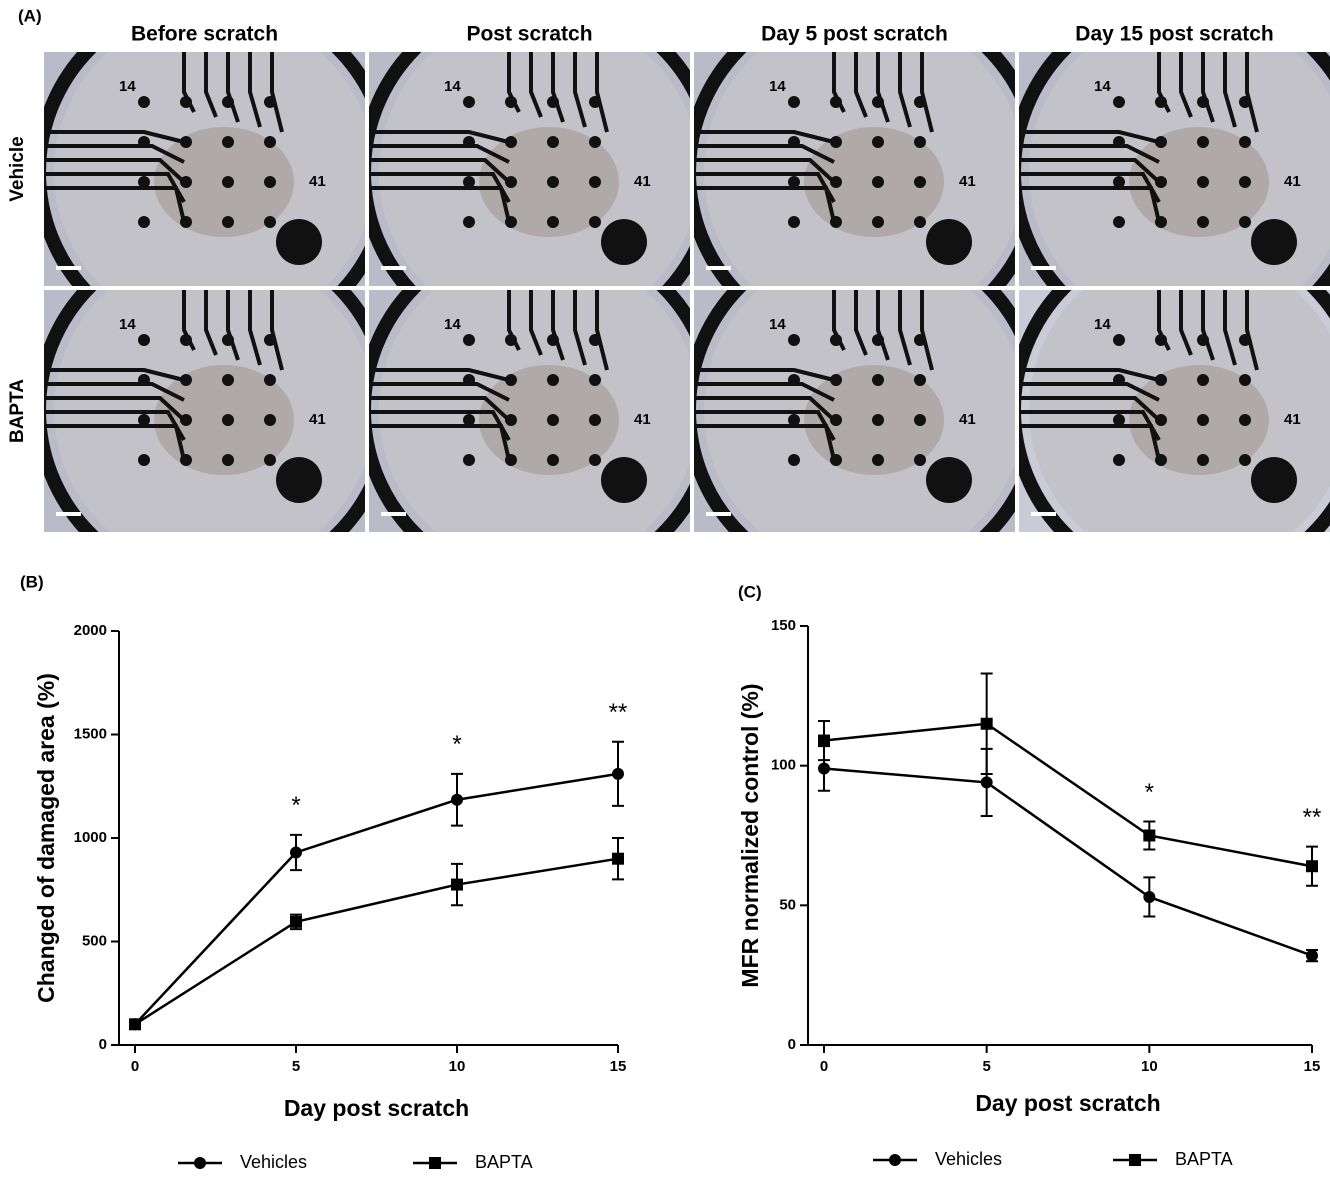 Image resolution: width=1330 pixels, height=1179 pixels. What do you see at coordinates (90, 837) in the screenshot?
I see `y-tick-label: 1000` at bounding box center [90, 837].